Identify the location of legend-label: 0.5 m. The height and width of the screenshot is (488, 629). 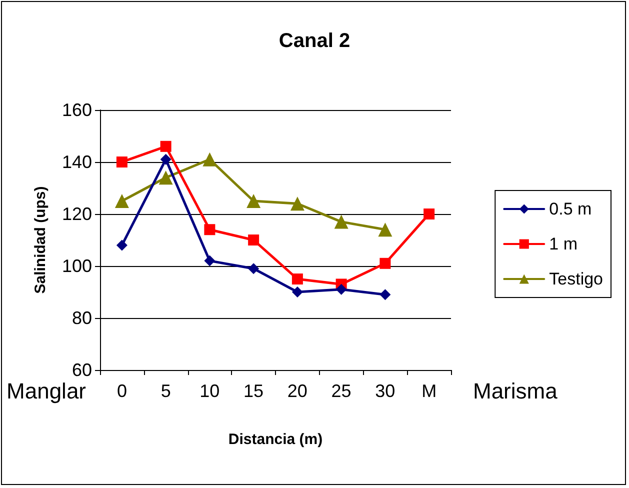
(570, 209).